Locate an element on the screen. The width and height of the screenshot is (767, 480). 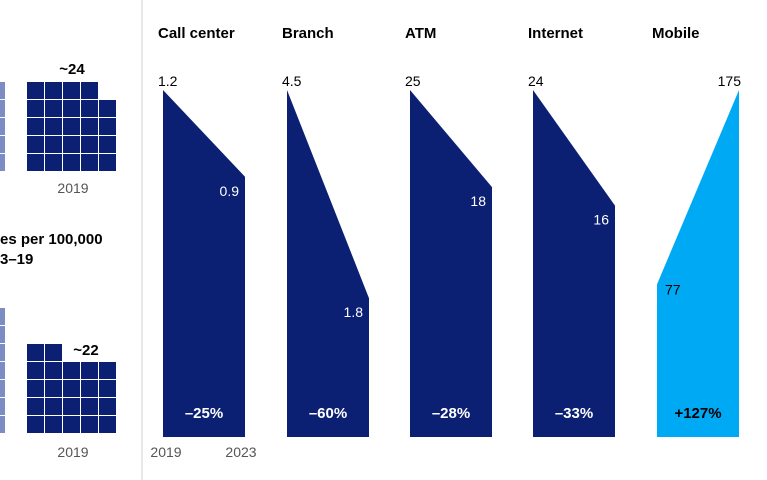
series-panel-internet: Internet 24 16 –33% is located at coordinates (571, 231).